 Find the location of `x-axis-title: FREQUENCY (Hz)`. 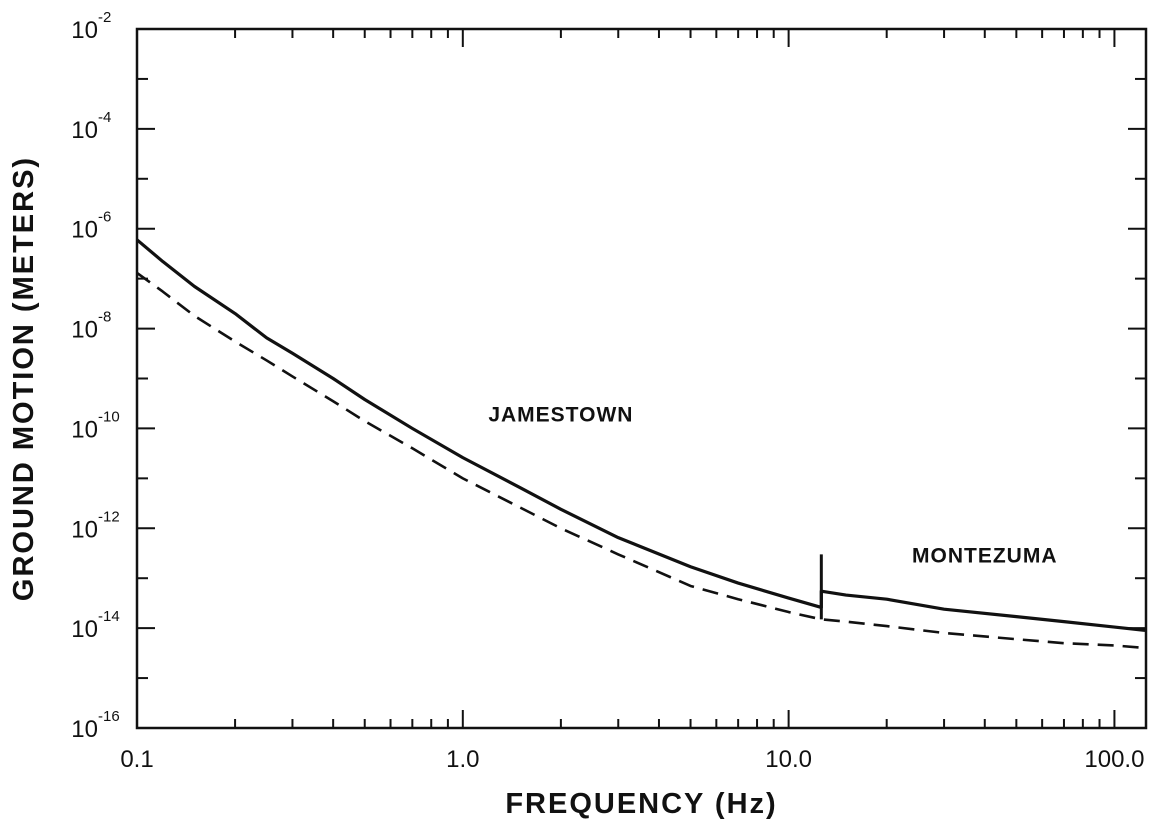

x-axis-title: FREQUENCY (Hz) is located at coordinates (641, 804).